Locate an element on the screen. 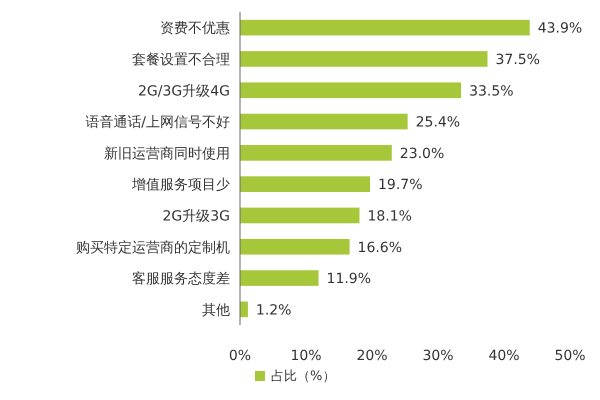  data-label: 1.2% is located at coordinates (274, 310).